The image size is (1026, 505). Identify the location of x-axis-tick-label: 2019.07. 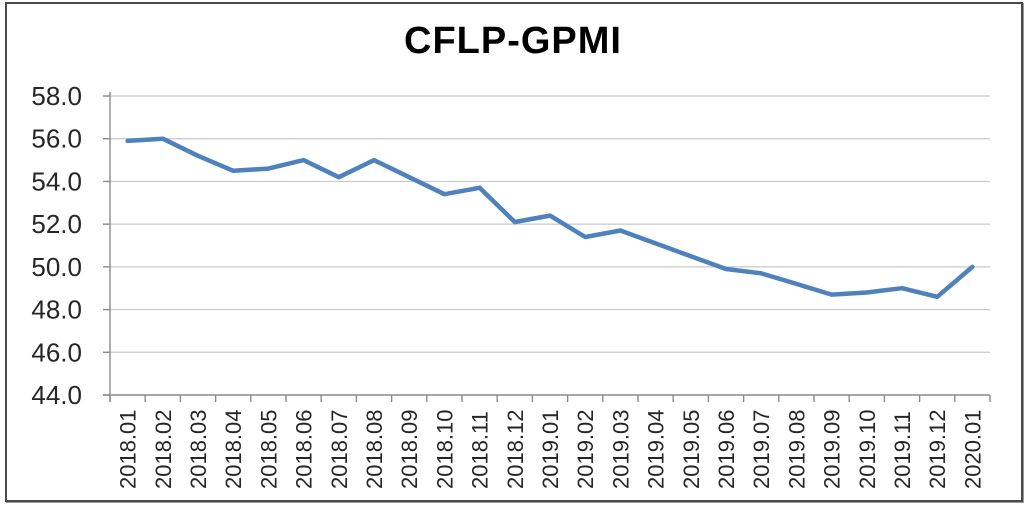
(761, 449).